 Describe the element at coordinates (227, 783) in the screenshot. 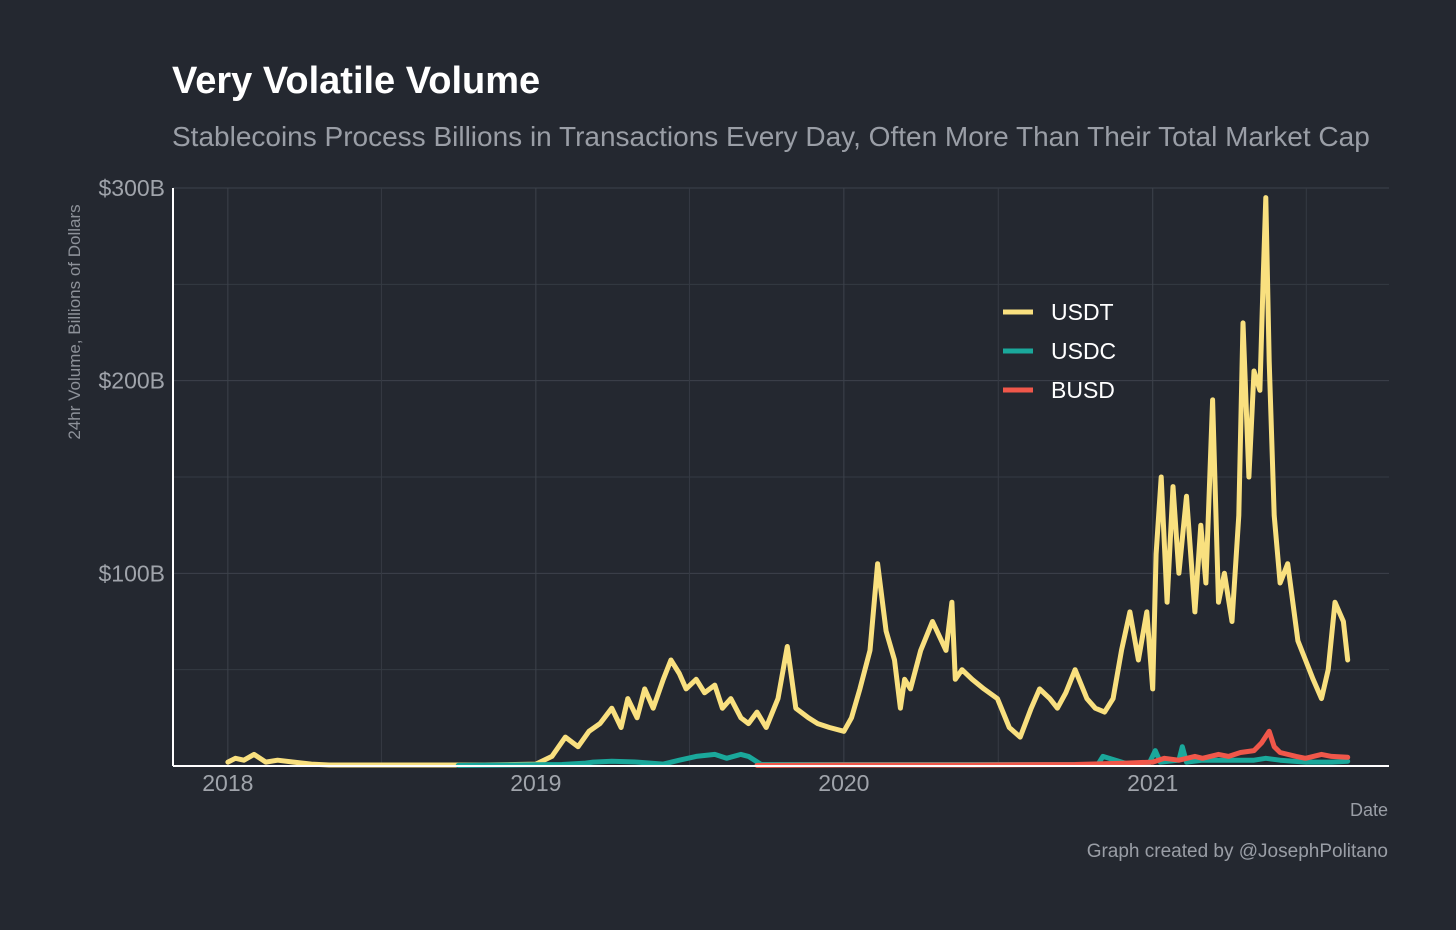

I see `x-tick-label: 2018` at that location.